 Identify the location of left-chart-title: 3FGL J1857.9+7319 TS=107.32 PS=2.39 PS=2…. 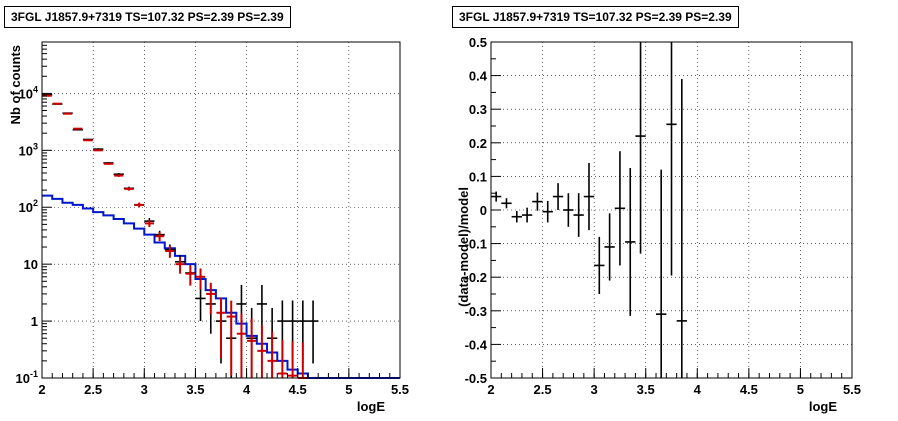
(147, 17).